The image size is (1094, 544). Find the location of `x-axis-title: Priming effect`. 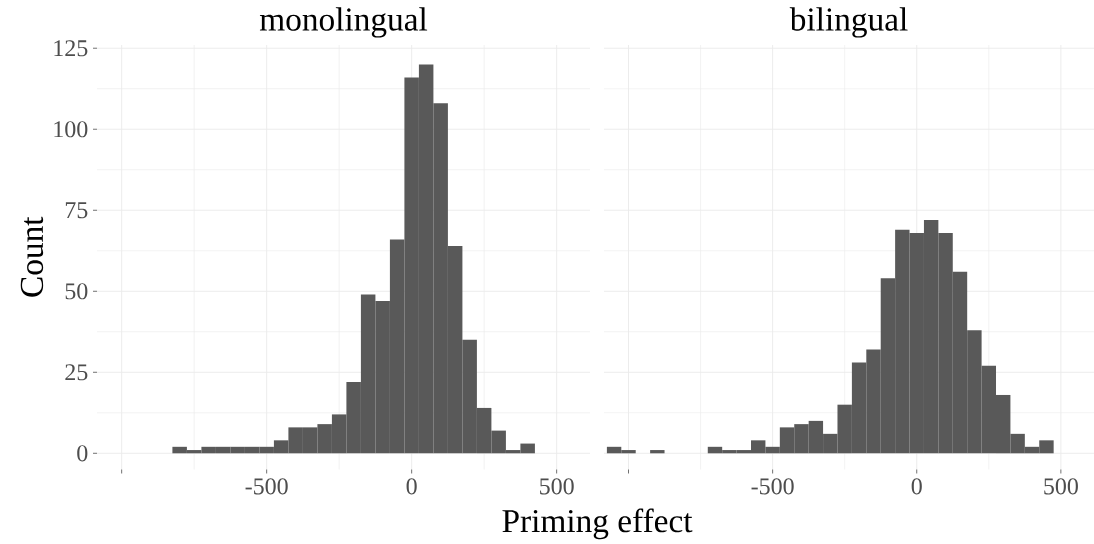

x-axis-title: Priming effect is located at coordinates (597, 524).